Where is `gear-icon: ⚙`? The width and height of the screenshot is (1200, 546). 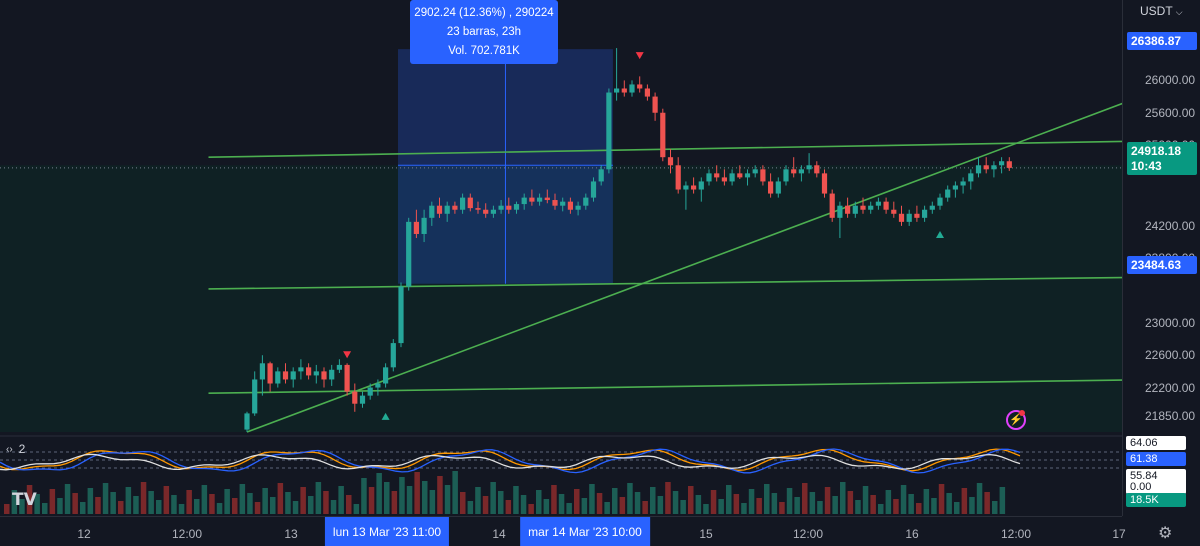 gear-icon: ⚙ is located at coordinates (1165, 533).